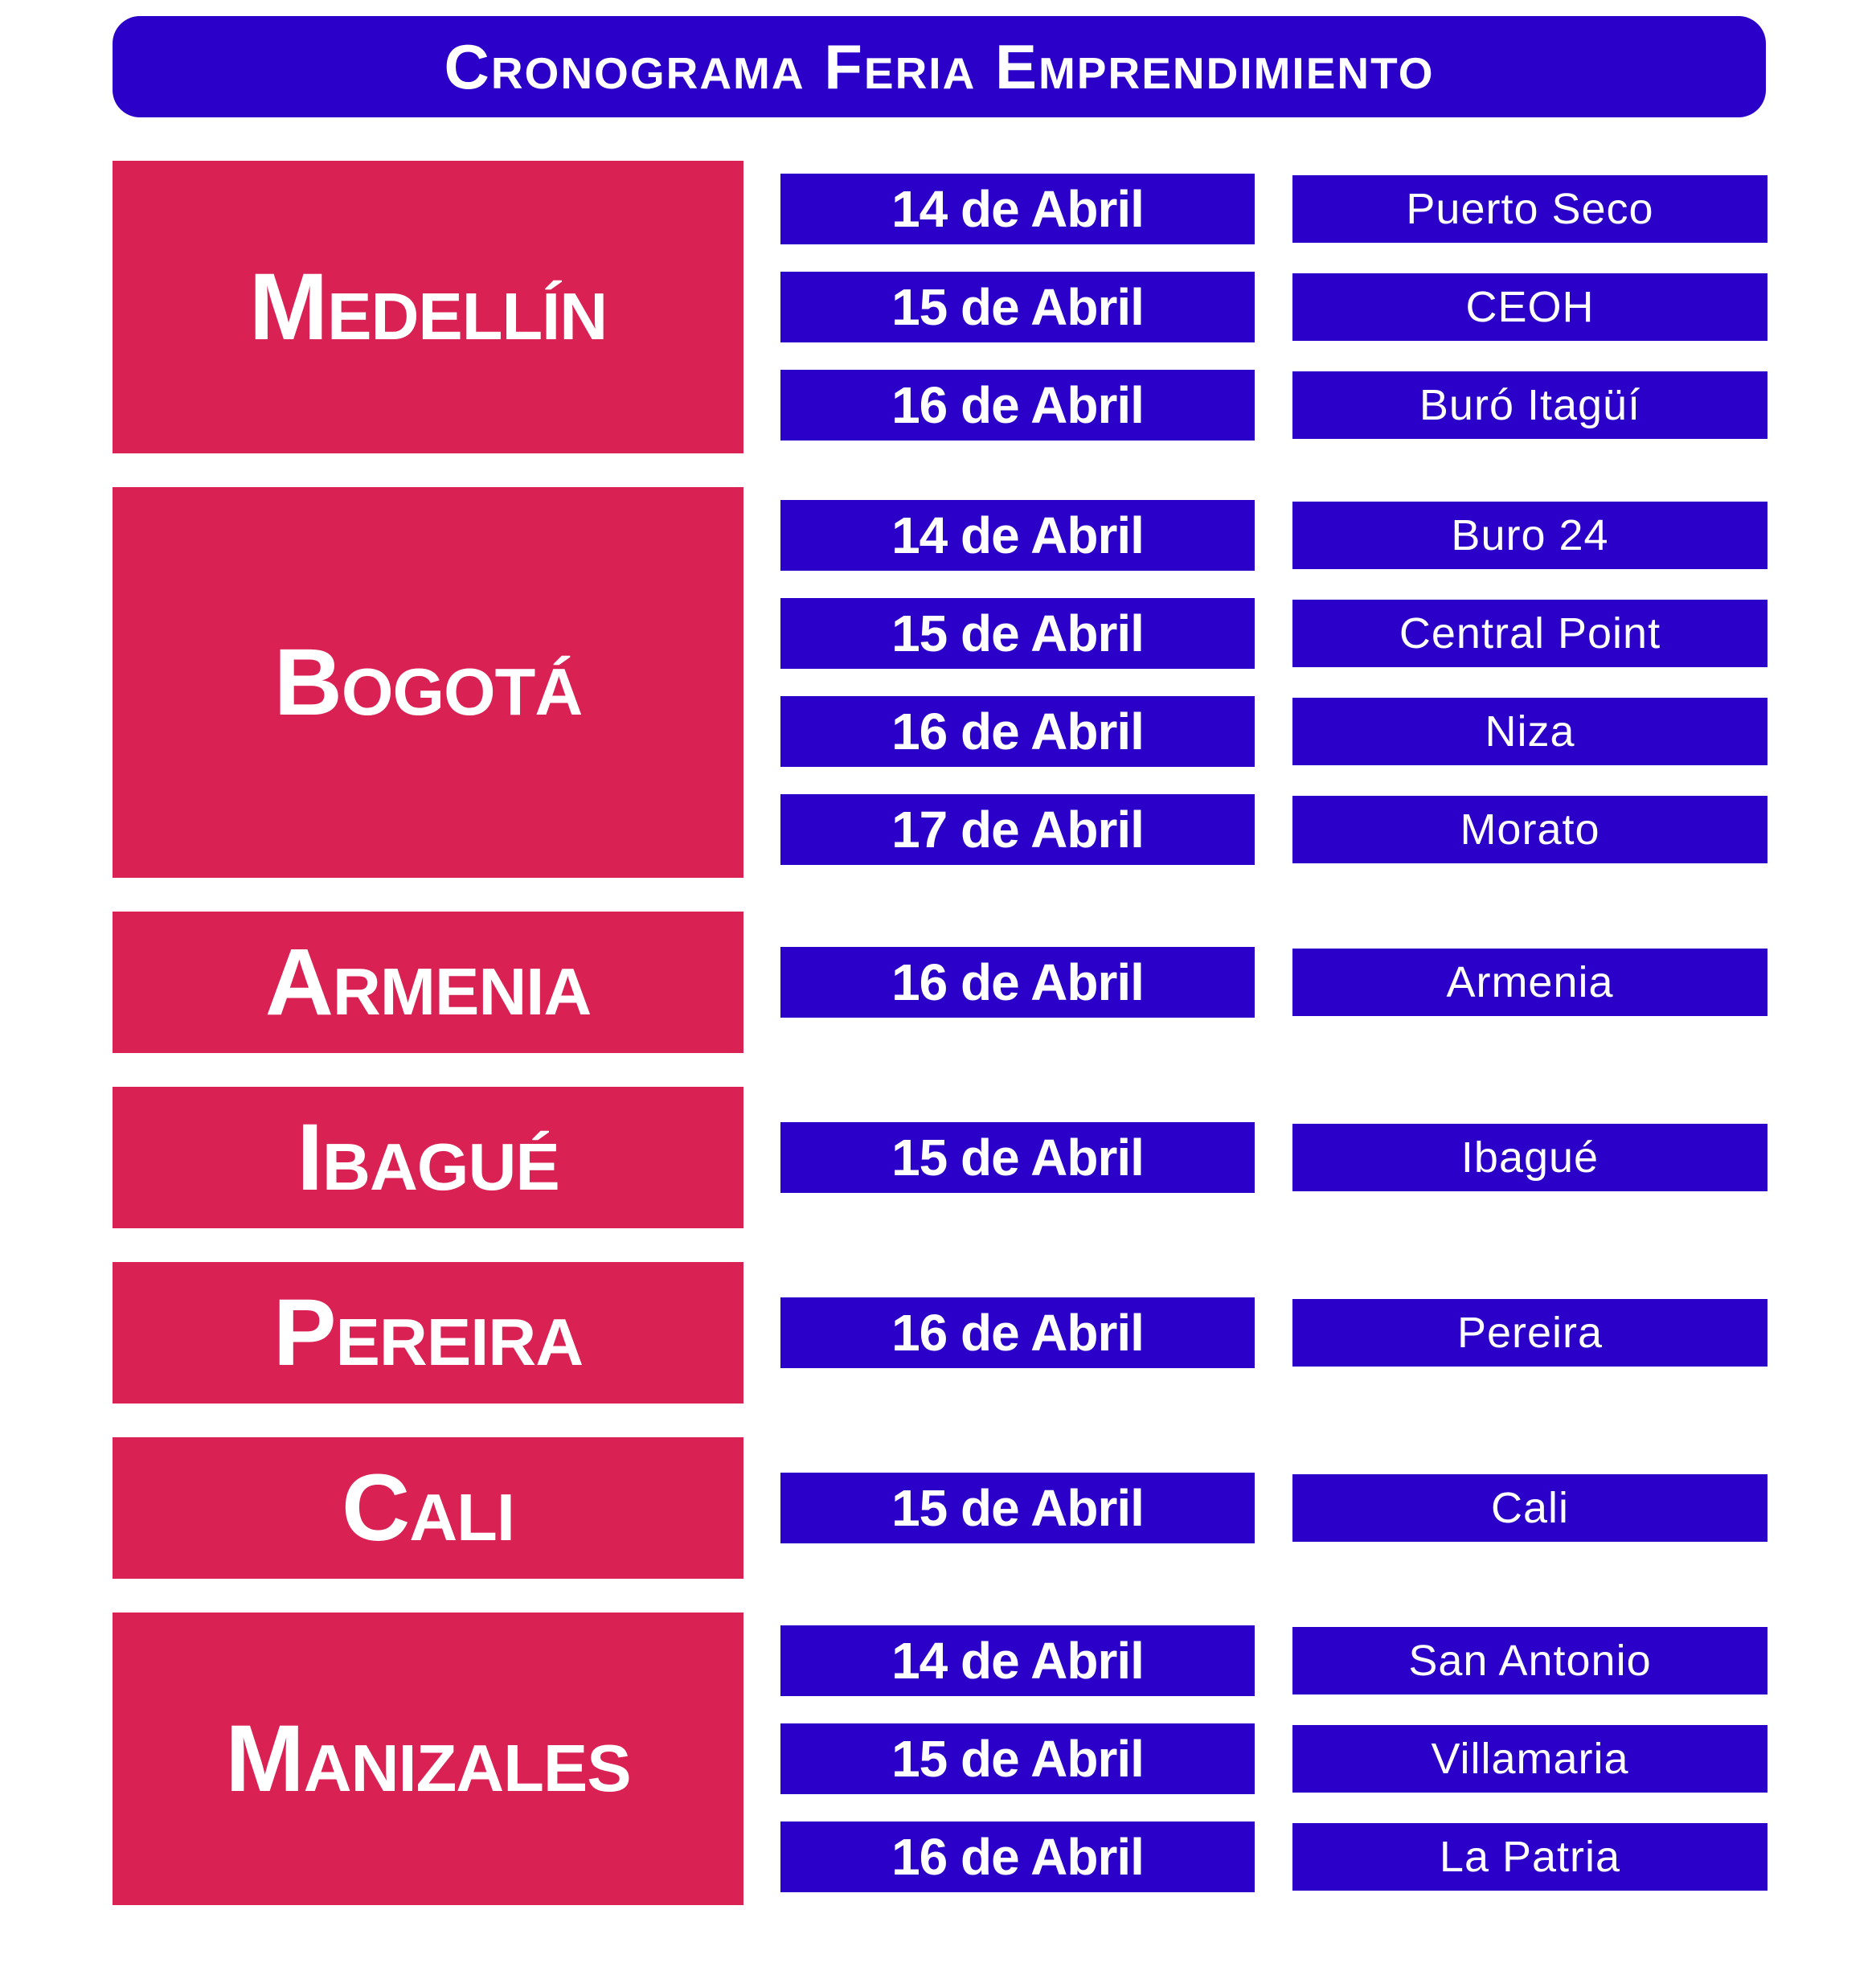 The width and height of the screenshot is (1876, 1967). I want to click on date-label: 17 de Abril, so click(1018, 830).